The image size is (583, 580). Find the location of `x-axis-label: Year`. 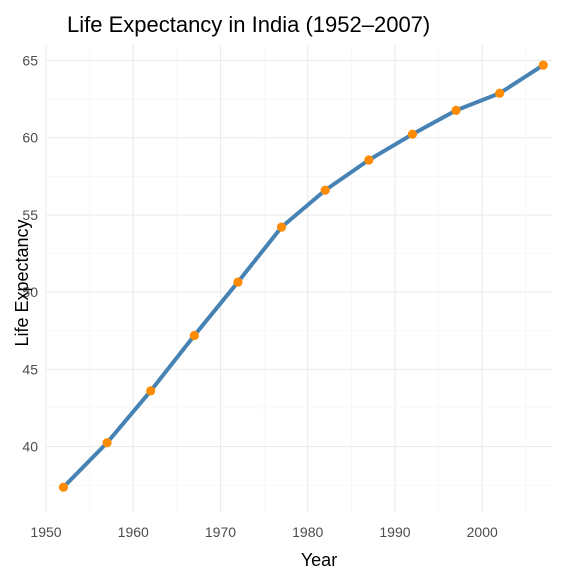

x-axis-label: Year is located at coordinates (319, 560).